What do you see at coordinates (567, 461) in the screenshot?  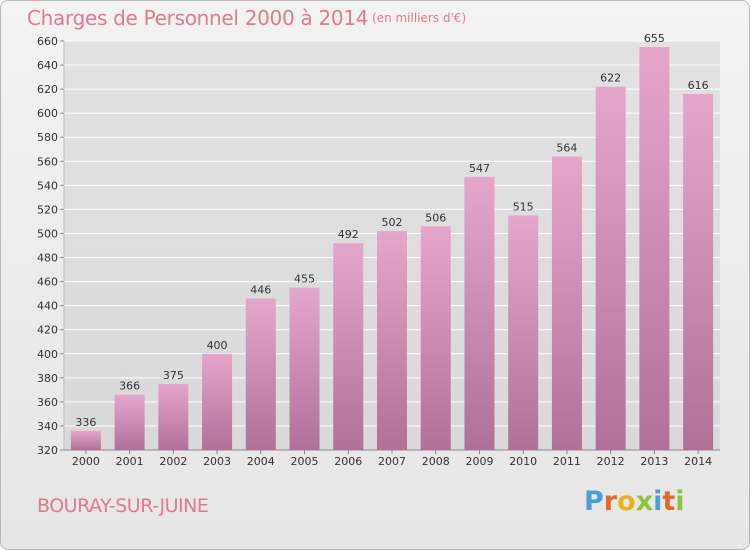 I see `x-tick-label: 2011` at bounding box center [567, 461].